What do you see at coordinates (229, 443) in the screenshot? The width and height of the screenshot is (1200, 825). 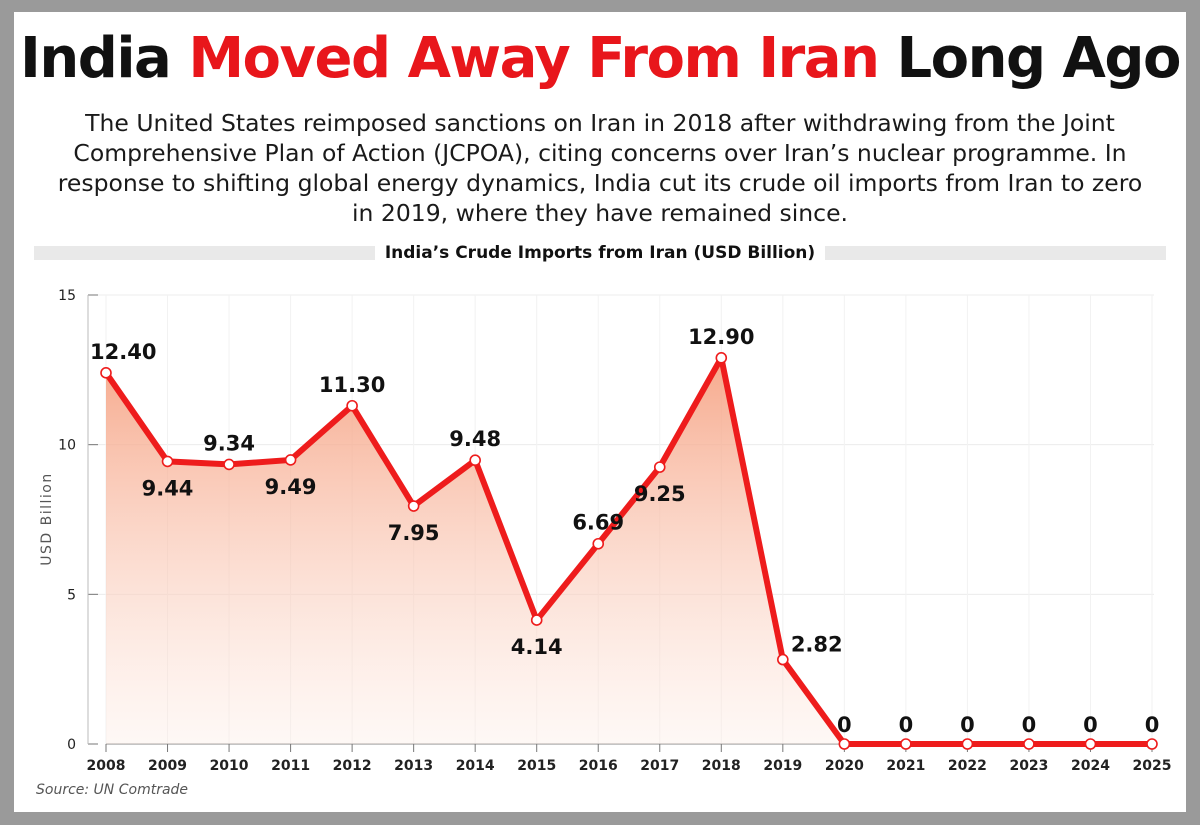 I see `data-label: 9.34` at bounding box center [229, 443].